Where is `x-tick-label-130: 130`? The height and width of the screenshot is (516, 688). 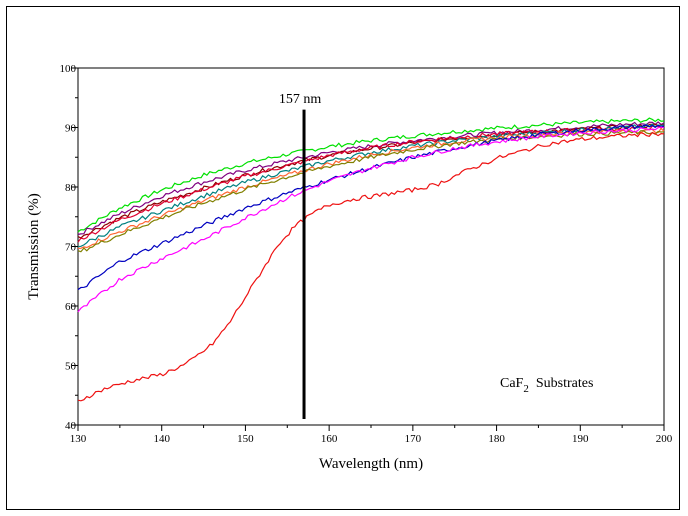 x-tick-label-130: 130 is located at coordinates (78, 439).